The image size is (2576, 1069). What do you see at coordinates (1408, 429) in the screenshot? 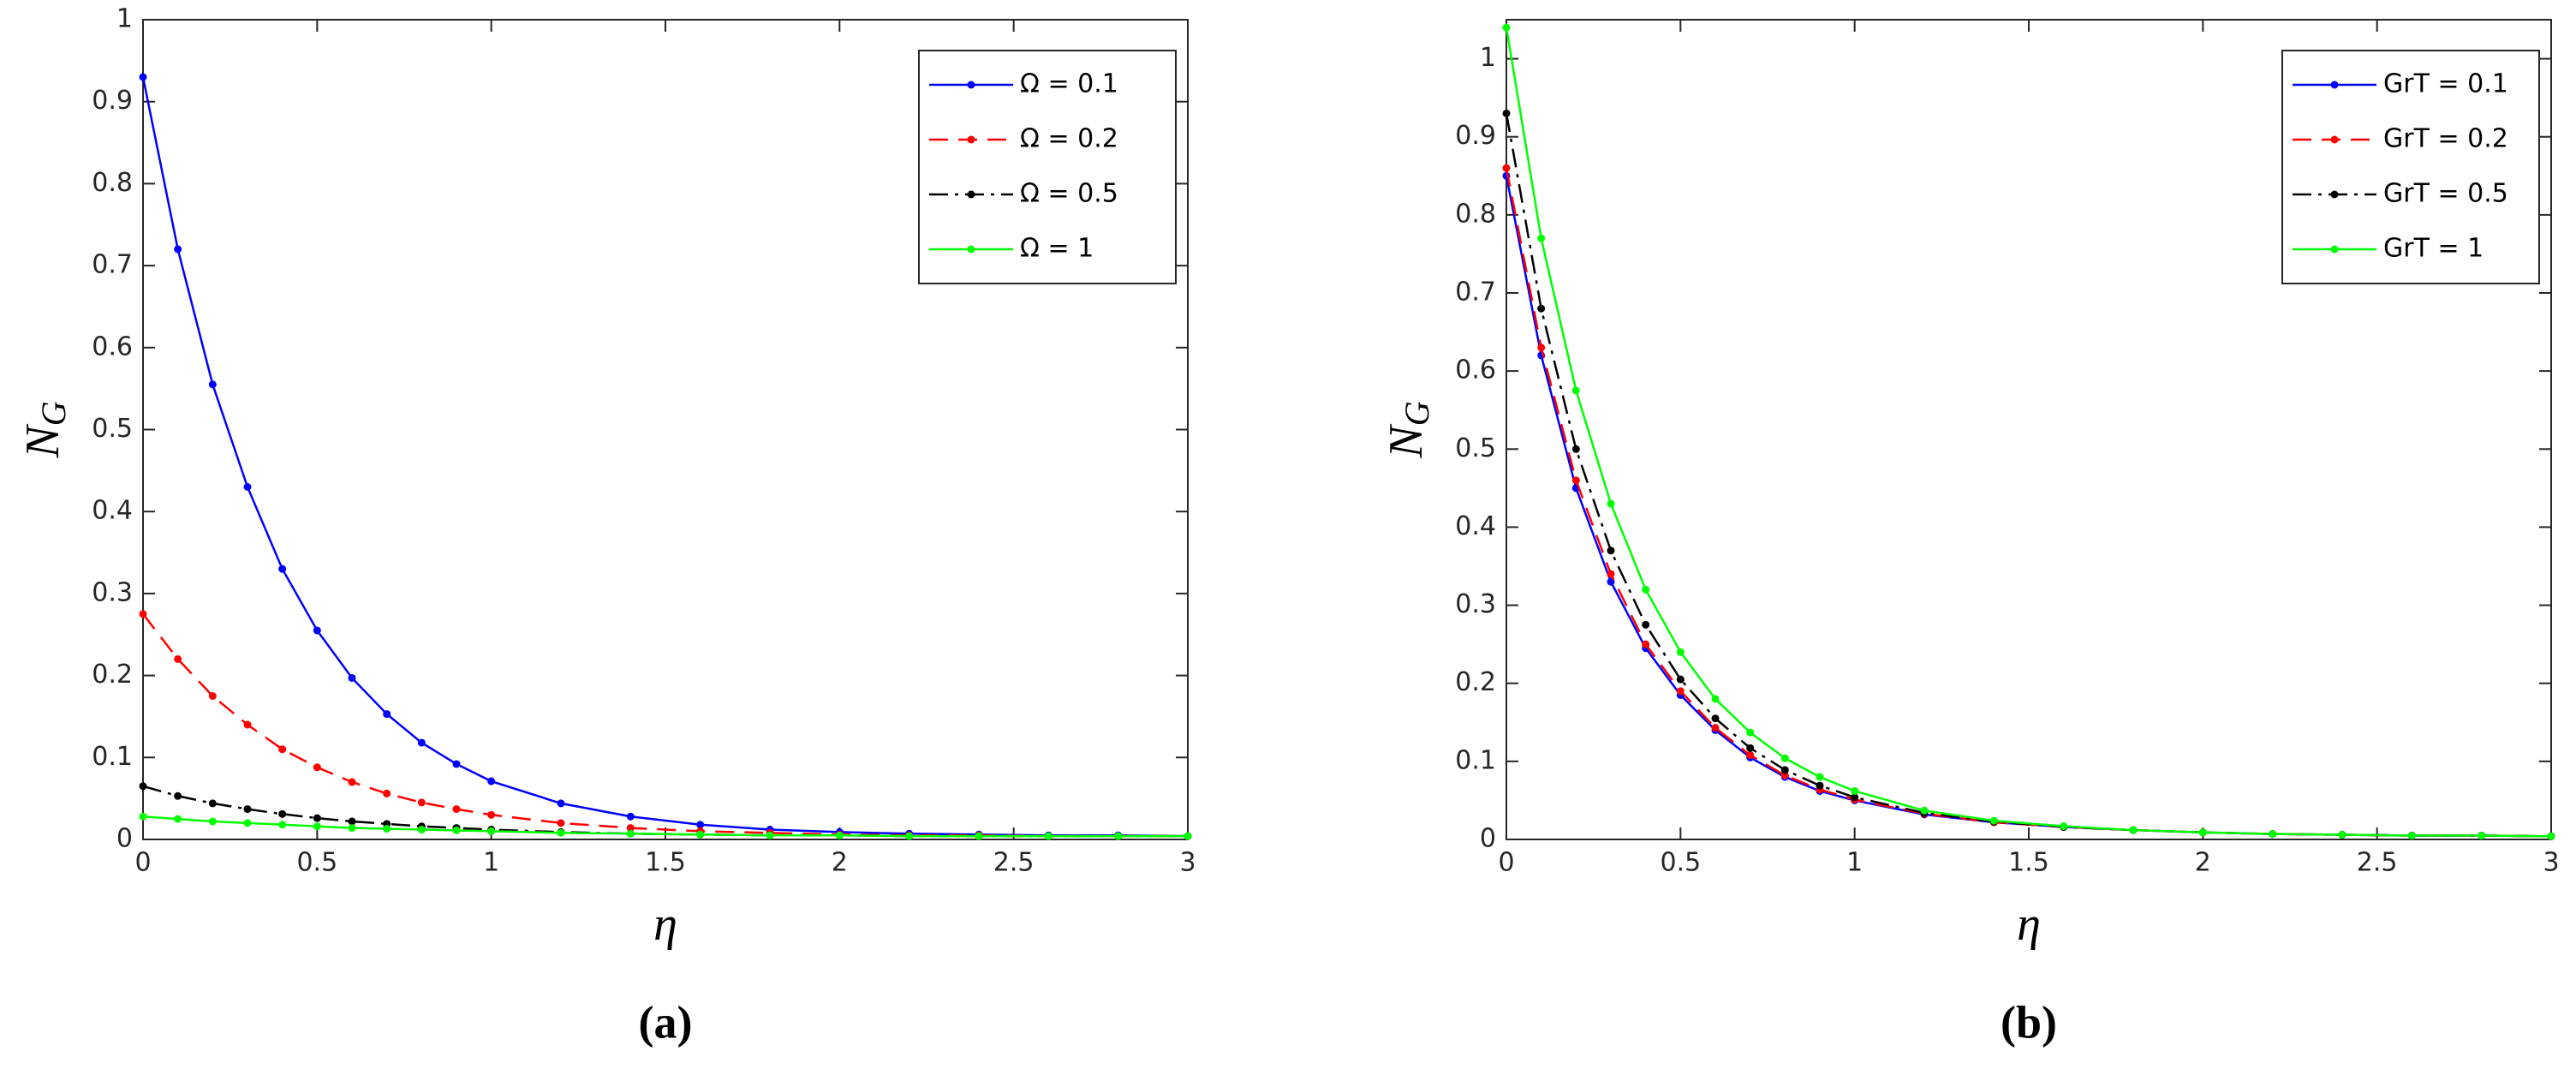
I see `y-axis-label: NG` at bounding box center [1408, 429].